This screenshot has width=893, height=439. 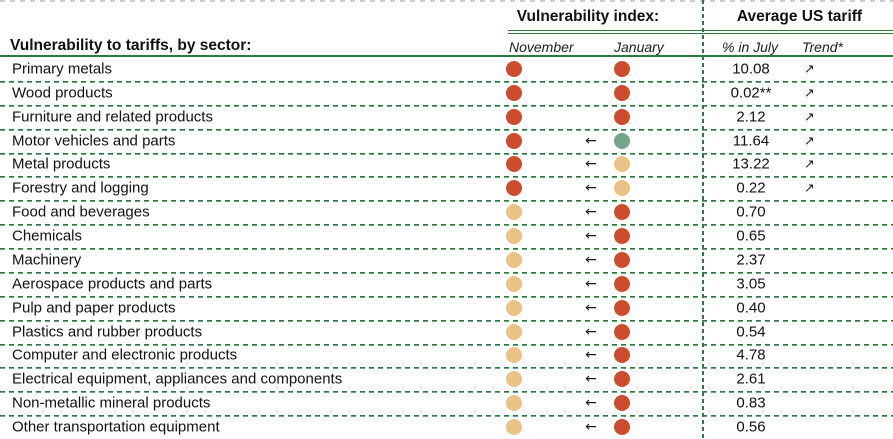 I want to click on column-header-pct-in-july: % in July, so click(x=750, y=47).